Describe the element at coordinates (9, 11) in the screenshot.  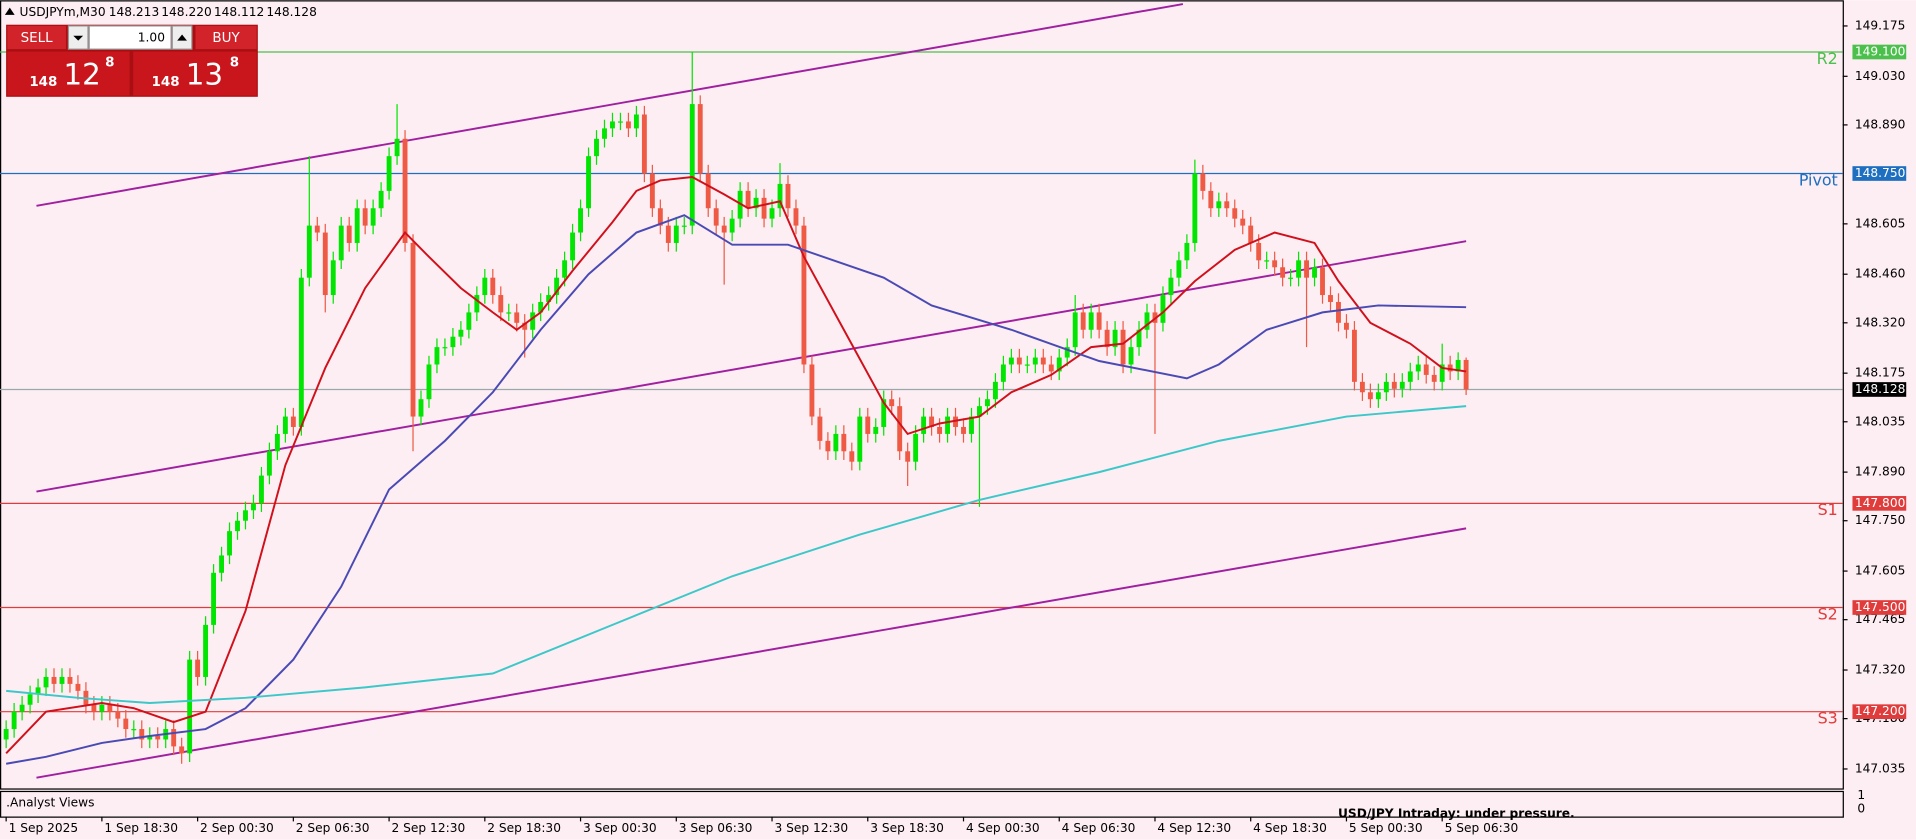
I see `header-icon` at that location.